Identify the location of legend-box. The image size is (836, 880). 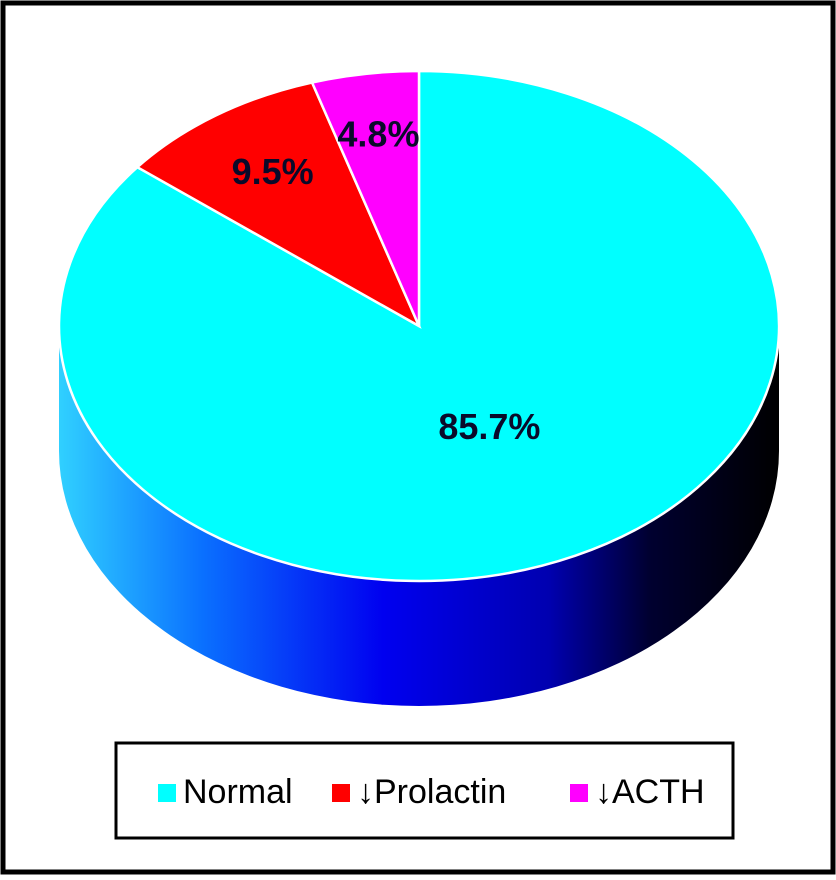
(424, 790).